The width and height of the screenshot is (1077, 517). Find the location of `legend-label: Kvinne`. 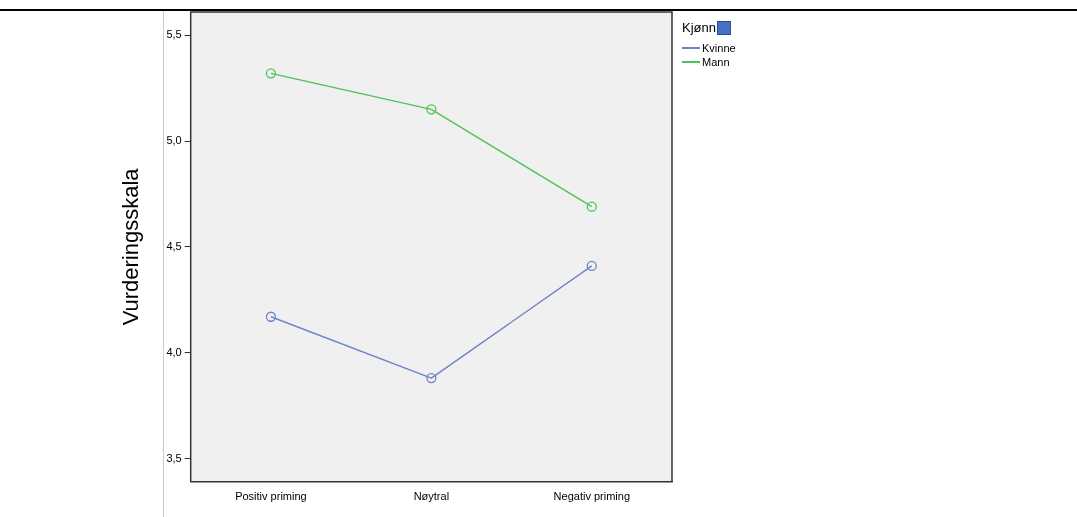

legend-label: Kvinne is located at coordinates (719, 48).